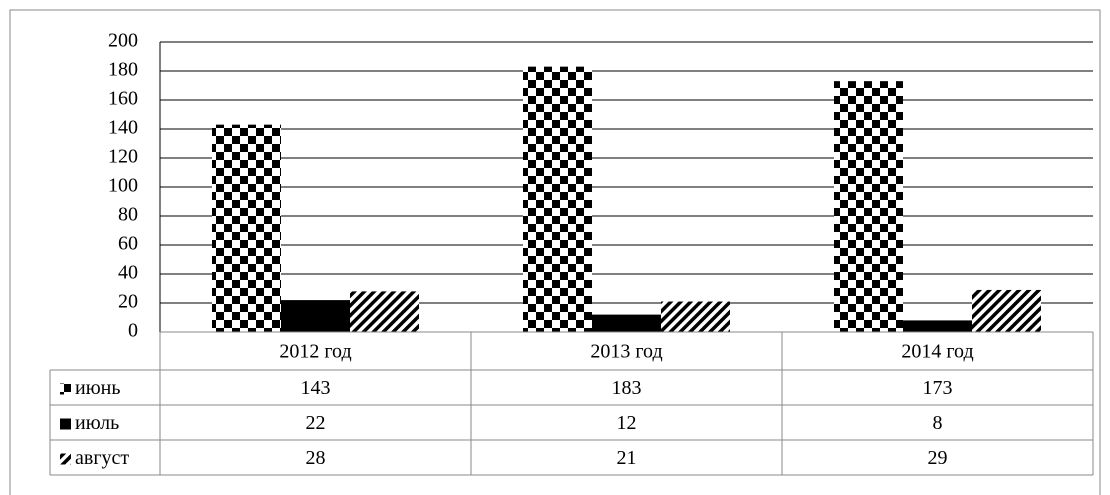  What do you see at coordinates (627, 458) in the screenshot?
I see `table-value: 21` at bounding box center [627, 458].